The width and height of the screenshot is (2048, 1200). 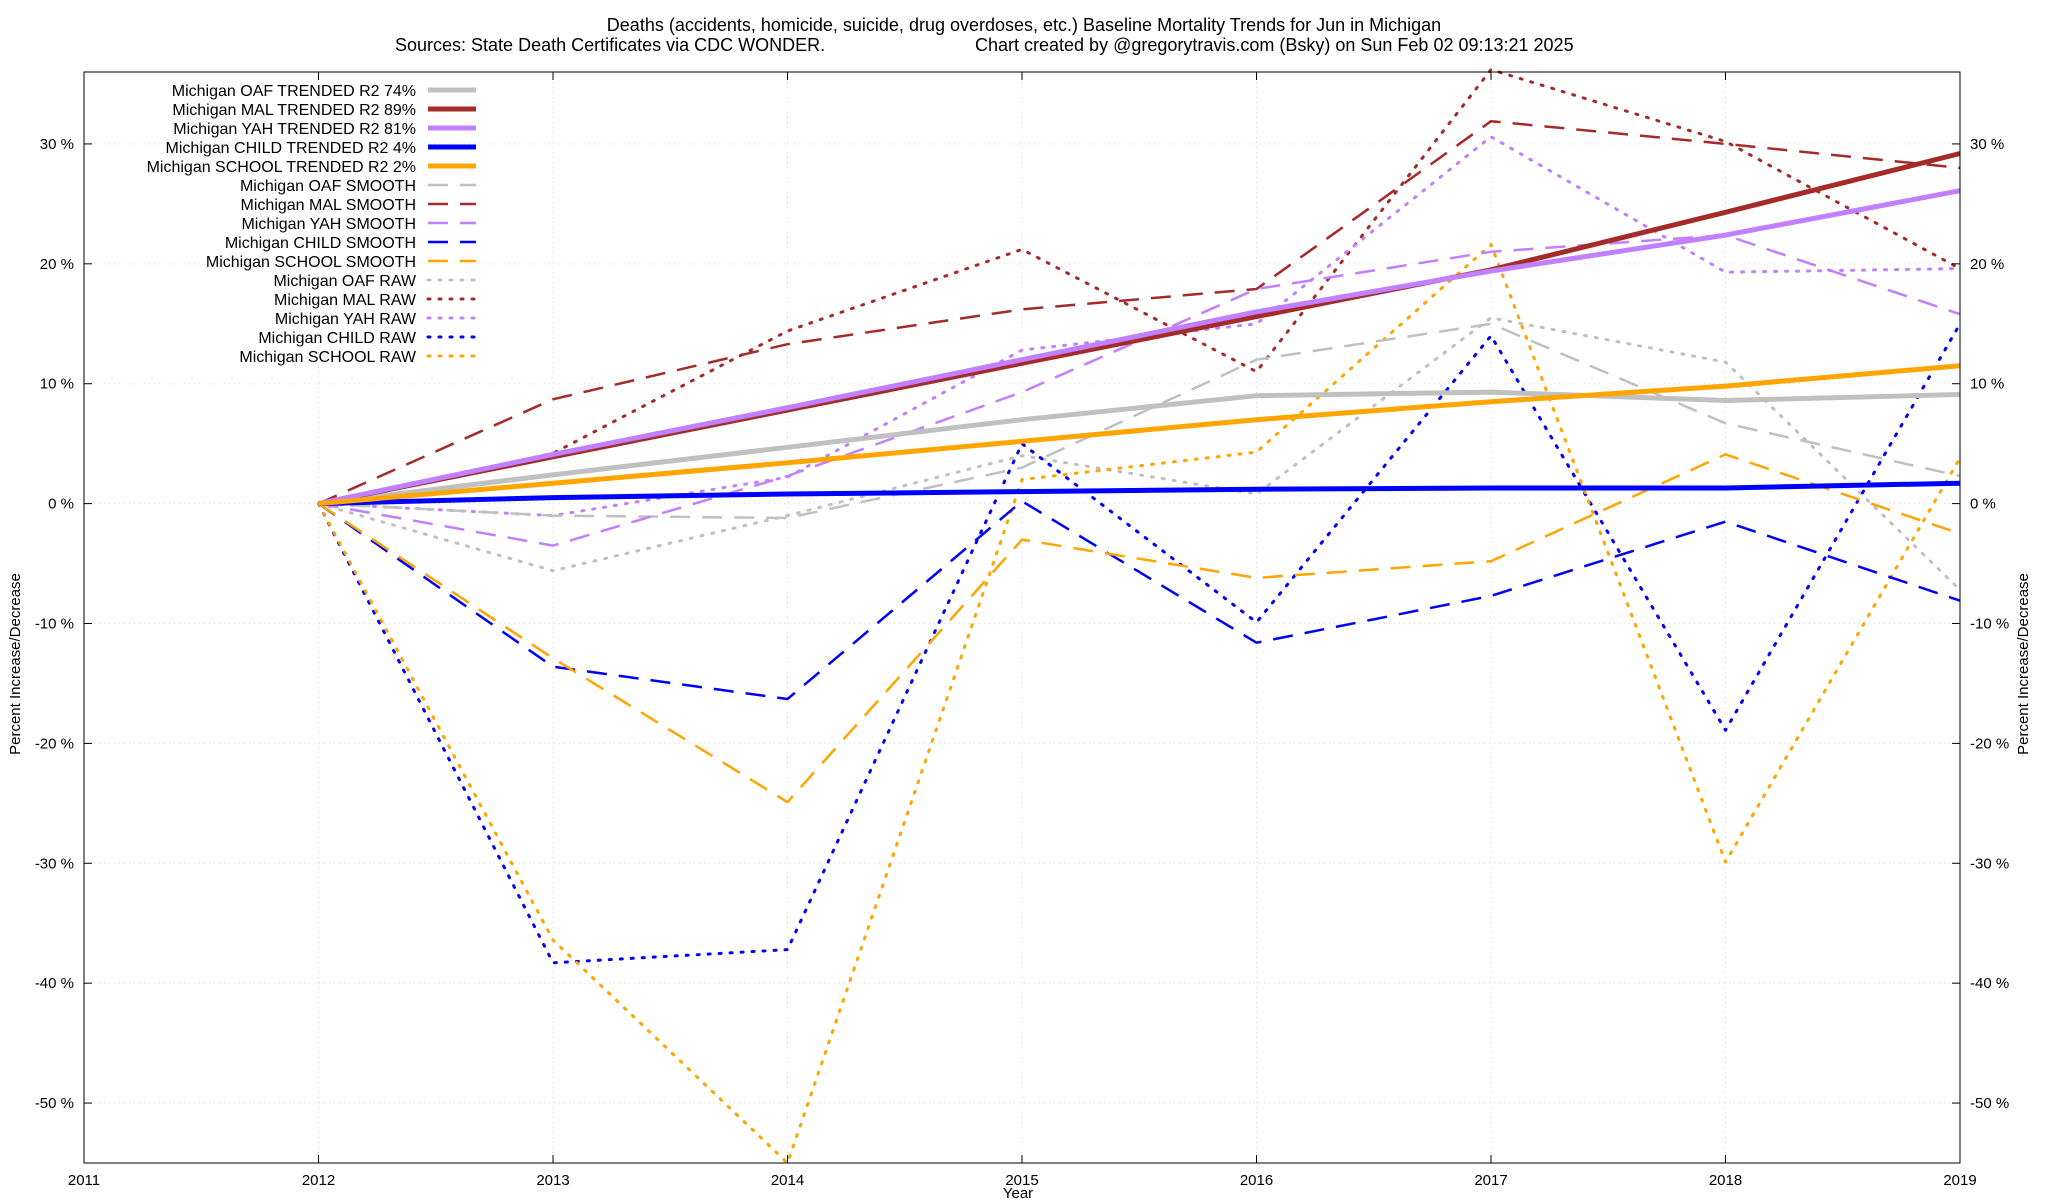 What do you see at coordinates (311, 262) in the screenshot?
I see `legend-label-9: Michigan SCHOOL SMOOTH` at bounding box center [311, 262].